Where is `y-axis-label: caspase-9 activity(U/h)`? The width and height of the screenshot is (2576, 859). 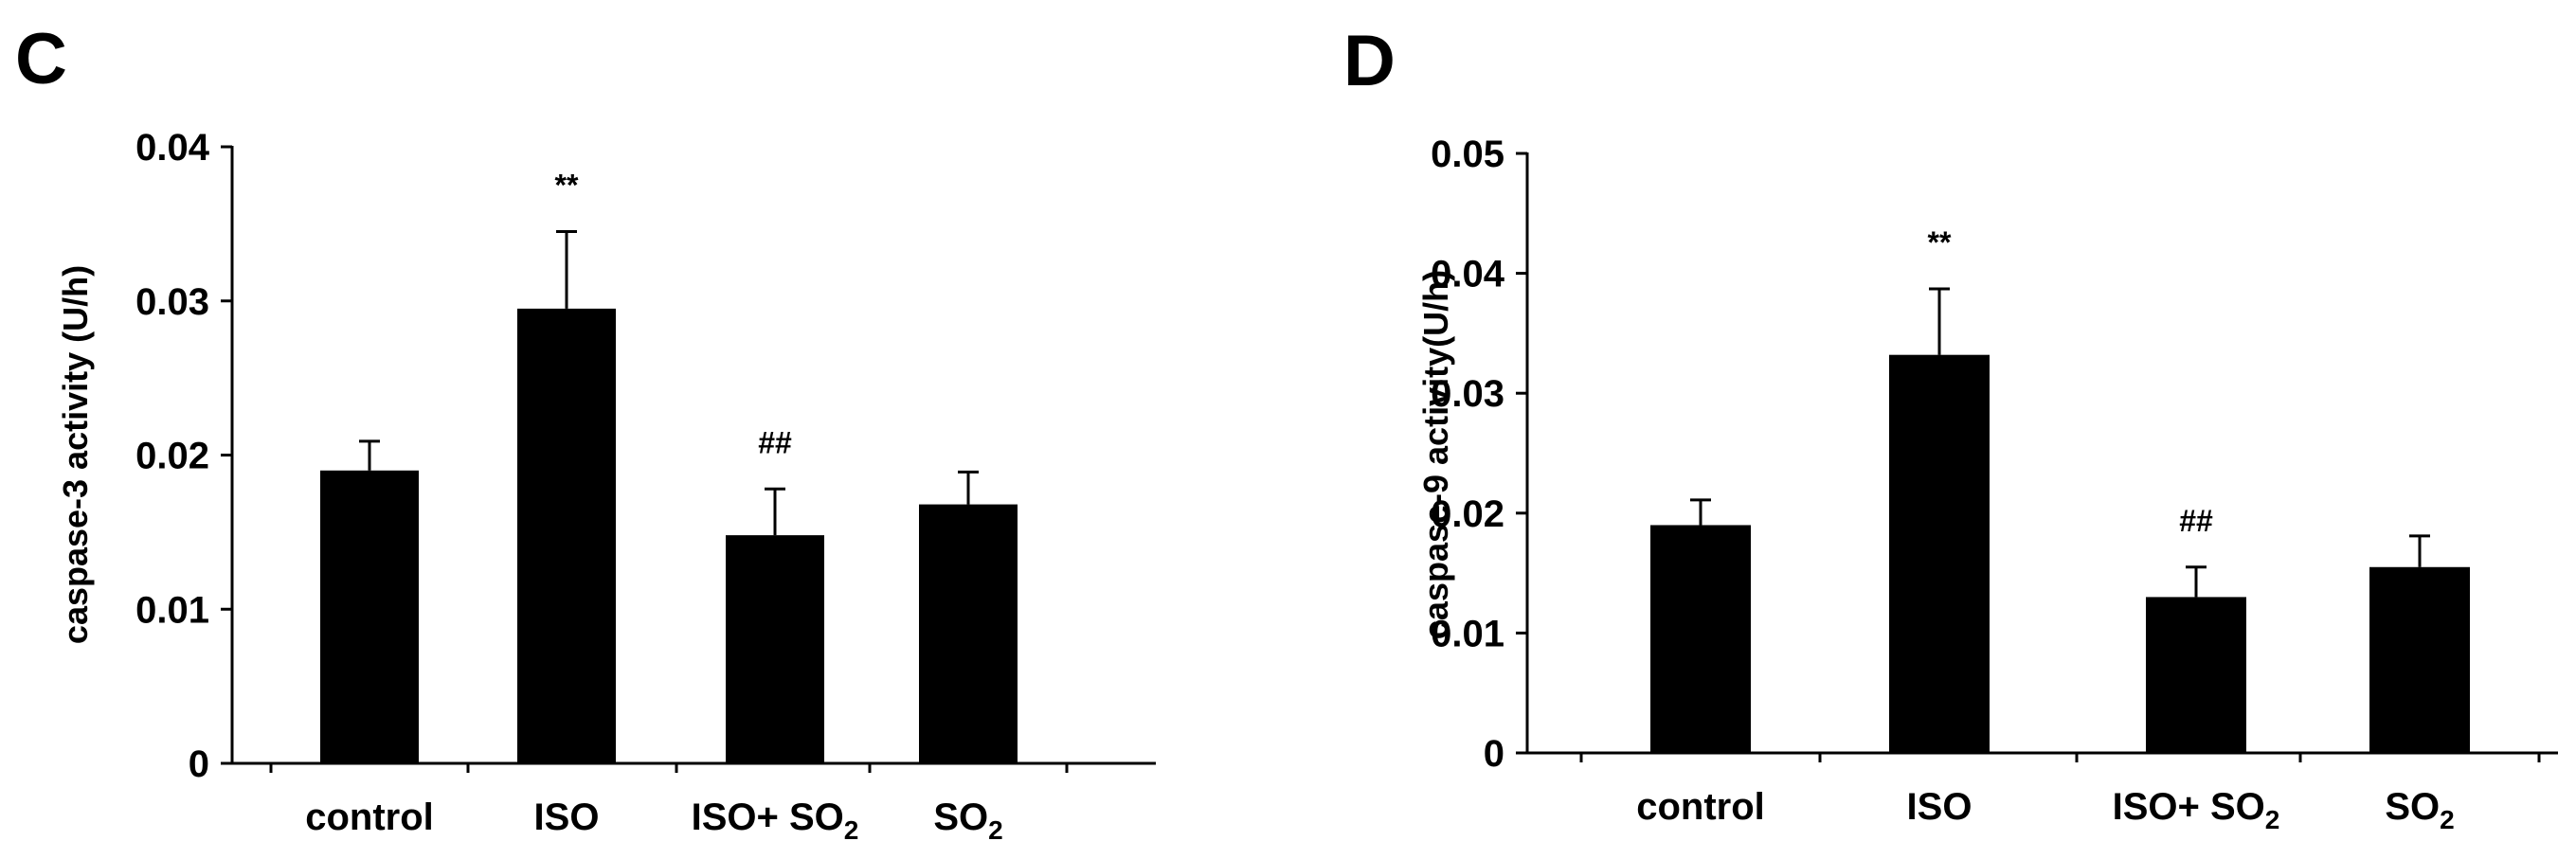 y-axis-label: caspase-9 activity(U/h) is located at coordinates (1435, 454).